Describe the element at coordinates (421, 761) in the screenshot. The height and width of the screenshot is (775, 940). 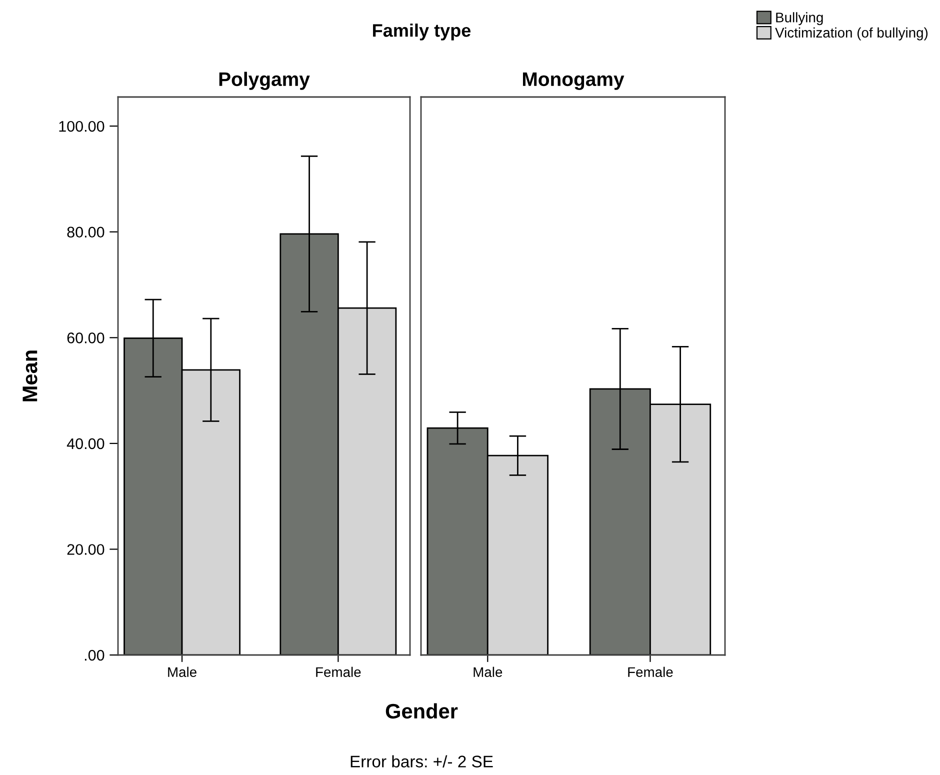
I see `text: Error bars: +/- 2 SE` at that location.